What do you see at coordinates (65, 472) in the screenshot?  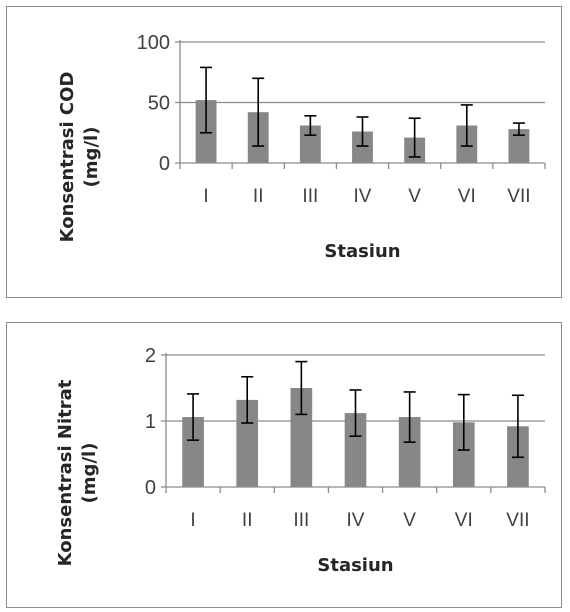 I see `y-axis-title-line: Konsentrasi Nitrat` at bounding box center [65, 472].